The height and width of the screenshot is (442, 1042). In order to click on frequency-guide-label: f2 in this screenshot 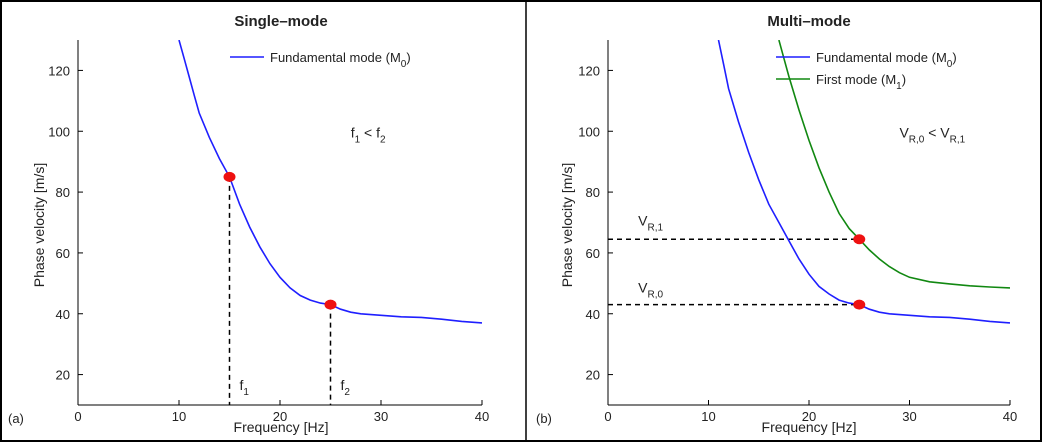, I will do `click(346, 387)`.